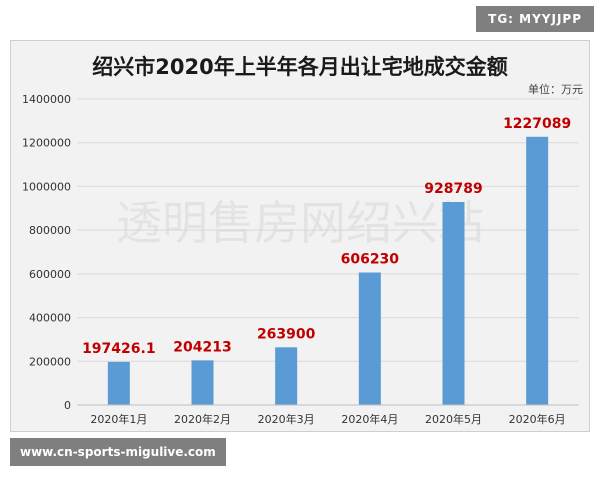 Image resolution: width=600 pixels, height=480 pixels. Describe the element at coordinates (453, 189) in the screenshot. I see `data-label: 928789` at that location.